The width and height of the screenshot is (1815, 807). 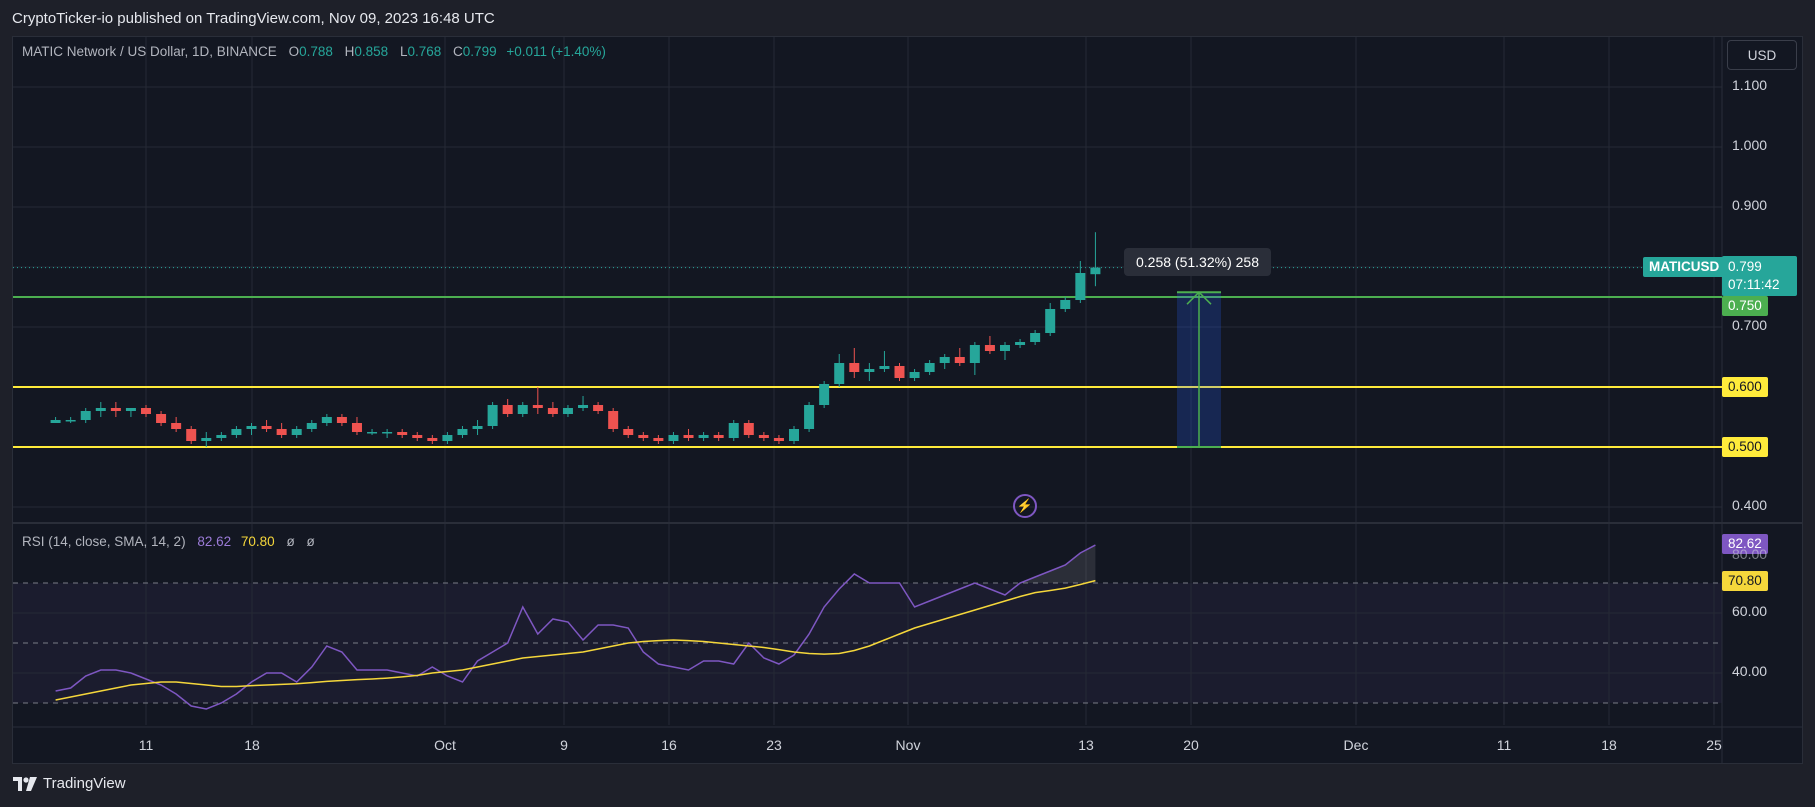 I want to click on change-value: +0.011 (+1.40%), so click(x=556, y=51).